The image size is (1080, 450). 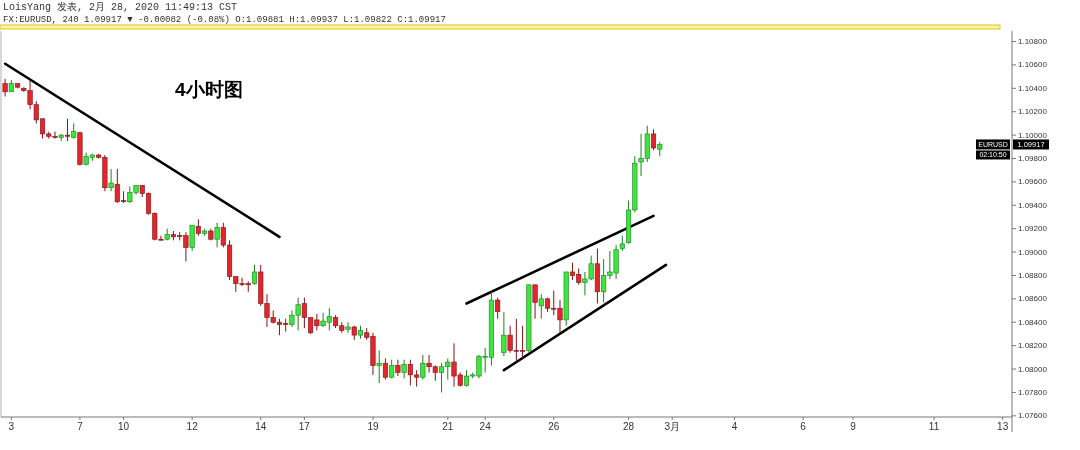 I want to click on y-tick-label: 1.09000, so click(x=1033, y=252).